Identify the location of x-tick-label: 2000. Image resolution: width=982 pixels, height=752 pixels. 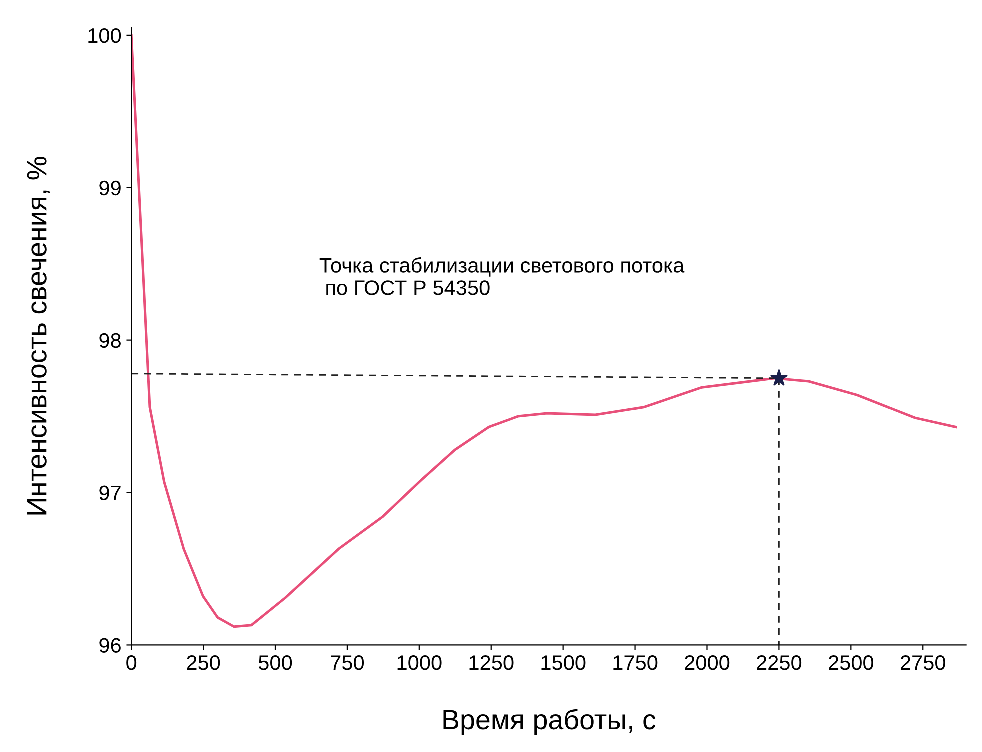
(707, 662).